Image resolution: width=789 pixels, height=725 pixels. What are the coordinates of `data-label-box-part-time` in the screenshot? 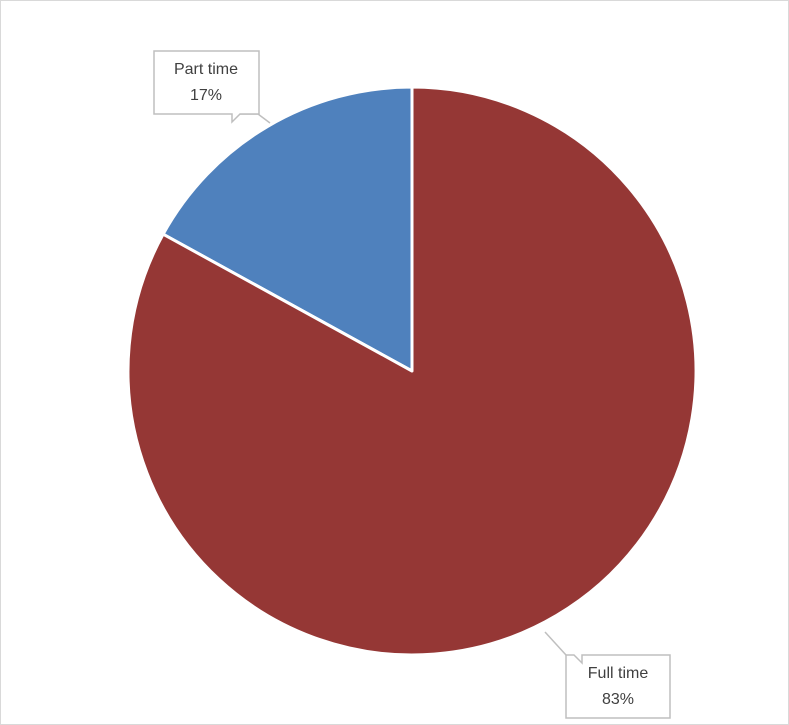 It's located at (206, 87).